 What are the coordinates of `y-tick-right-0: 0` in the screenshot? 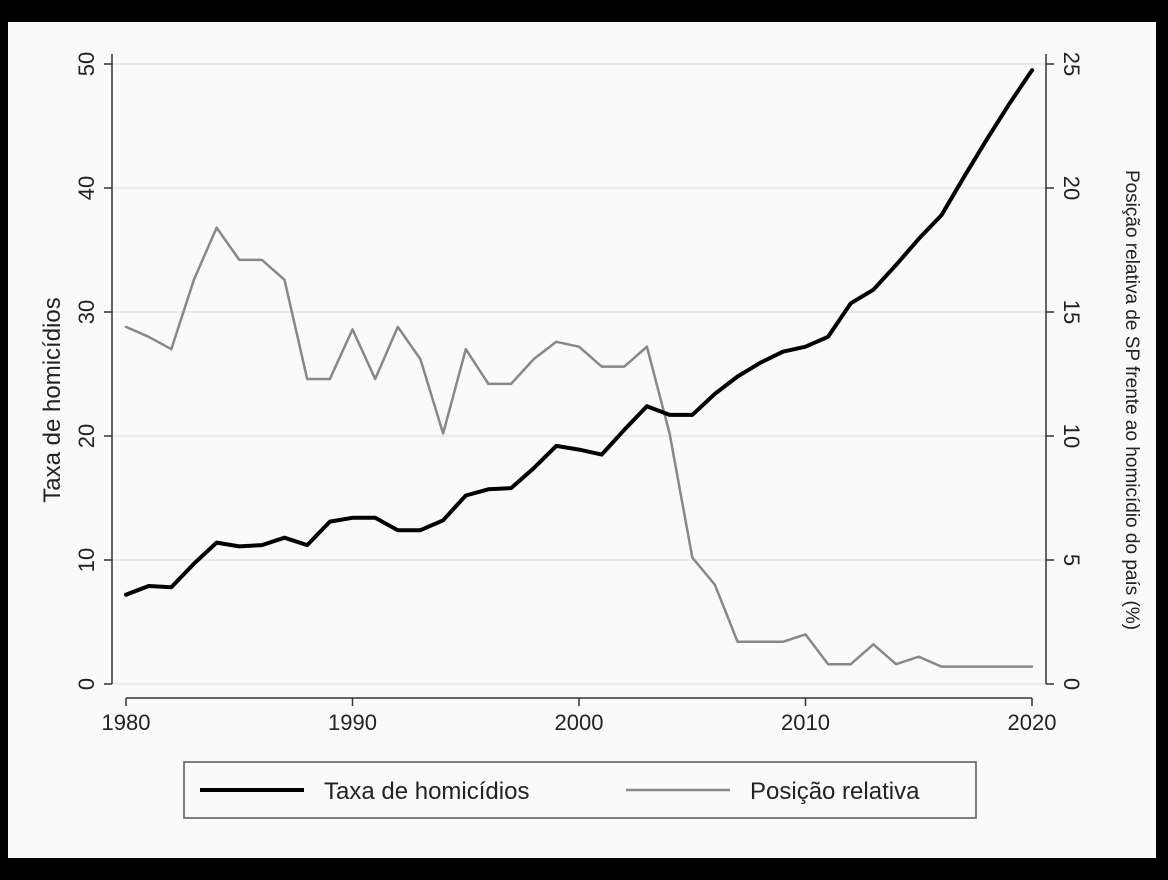 It's located at (1071, 684).